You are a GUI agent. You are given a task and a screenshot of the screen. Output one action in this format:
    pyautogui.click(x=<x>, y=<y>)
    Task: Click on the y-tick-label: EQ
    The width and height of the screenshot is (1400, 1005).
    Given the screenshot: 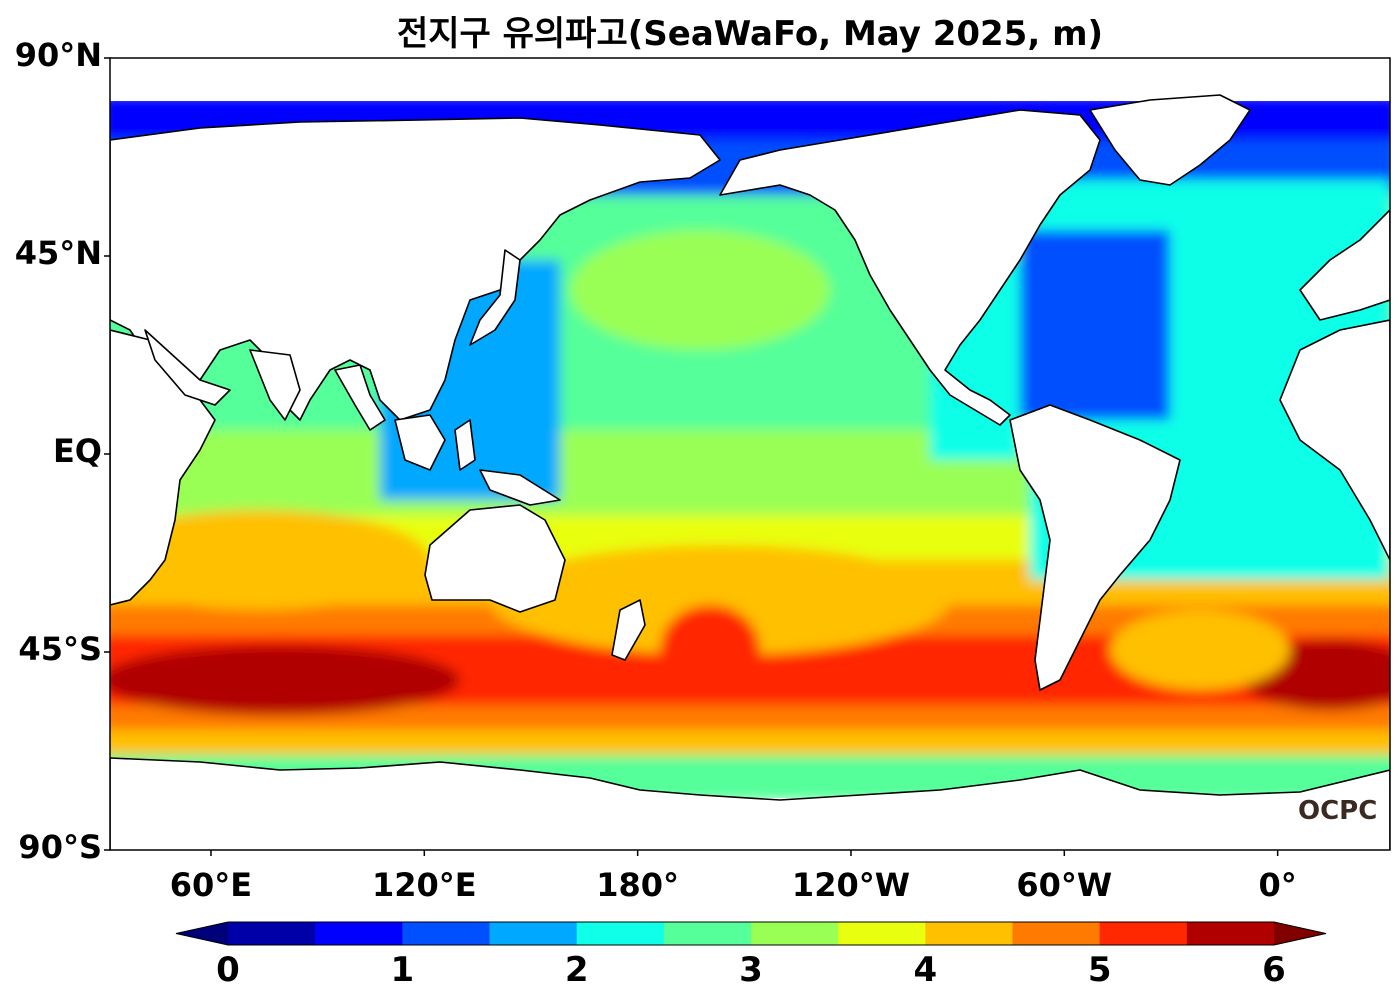 What is the action you would take?
    pyautogui.click(x=77, y=451)
    